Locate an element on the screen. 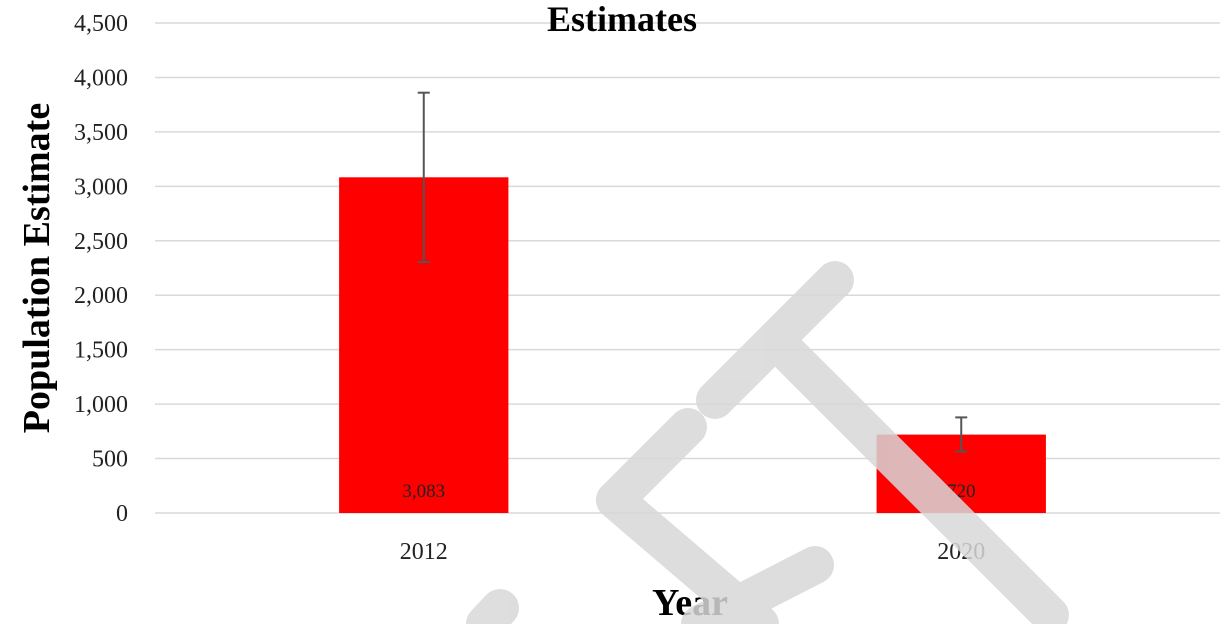 Image resolution: width=1220 pixels, height=624 pixels. y-axis-label: Population Estimate is located at coordinates (37, 268).